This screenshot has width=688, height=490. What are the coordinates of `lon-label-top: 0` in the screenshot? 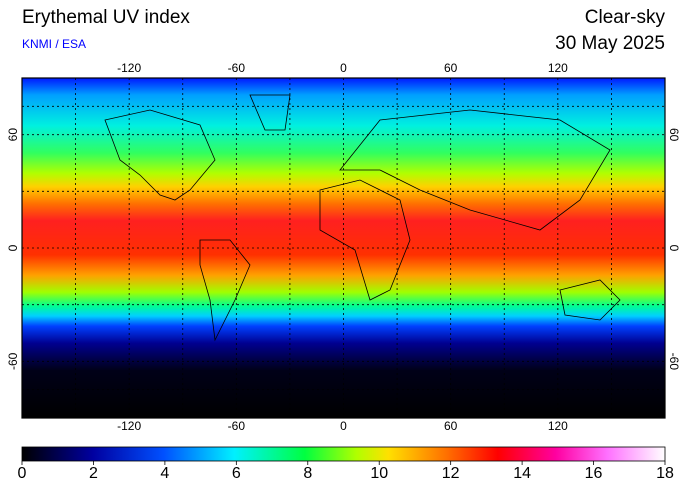 It's located at (343, 68).